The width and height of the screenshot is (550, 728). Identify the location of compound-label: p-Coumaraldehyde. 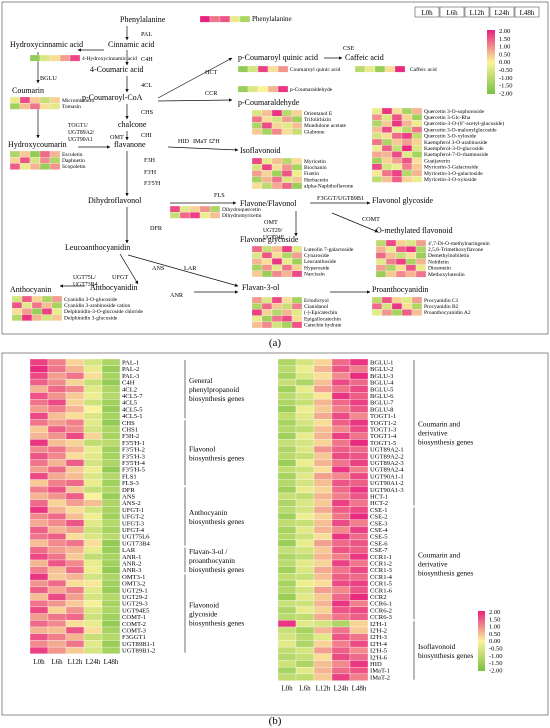
(311, 90).